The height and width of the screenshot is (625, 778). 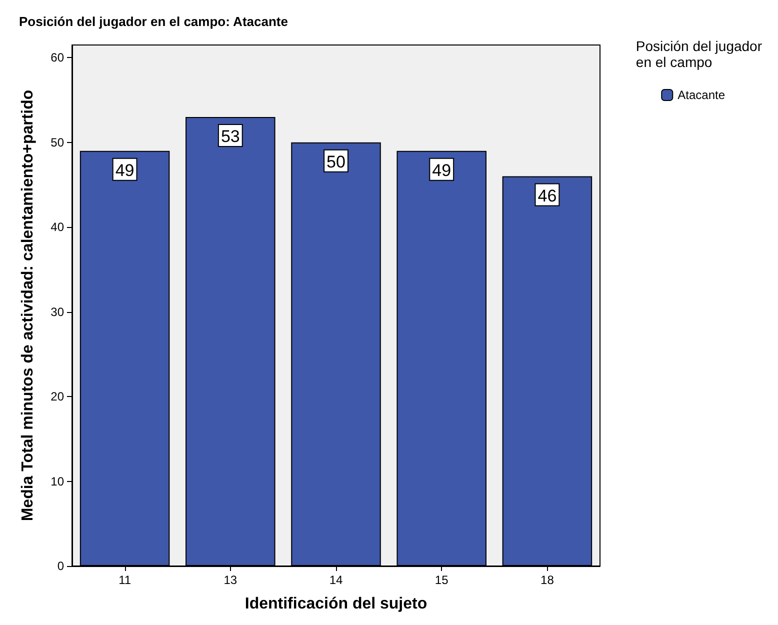 What do you see at coordinates (336, 580) in the screenshot?
I see `x-tick-label: 14` at bounding box center [336, 580].